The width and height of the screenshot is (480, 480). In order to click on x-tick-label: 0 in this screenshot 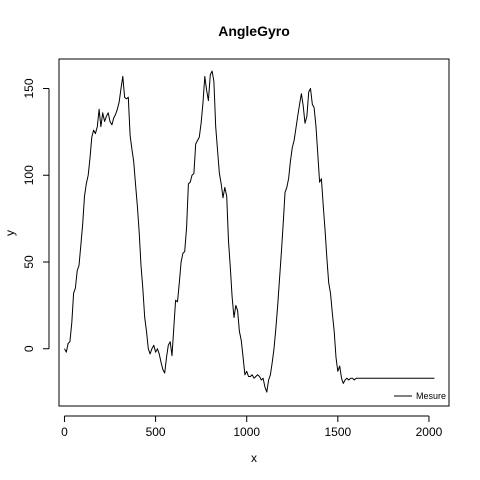, I will do `click(64, 432)`.